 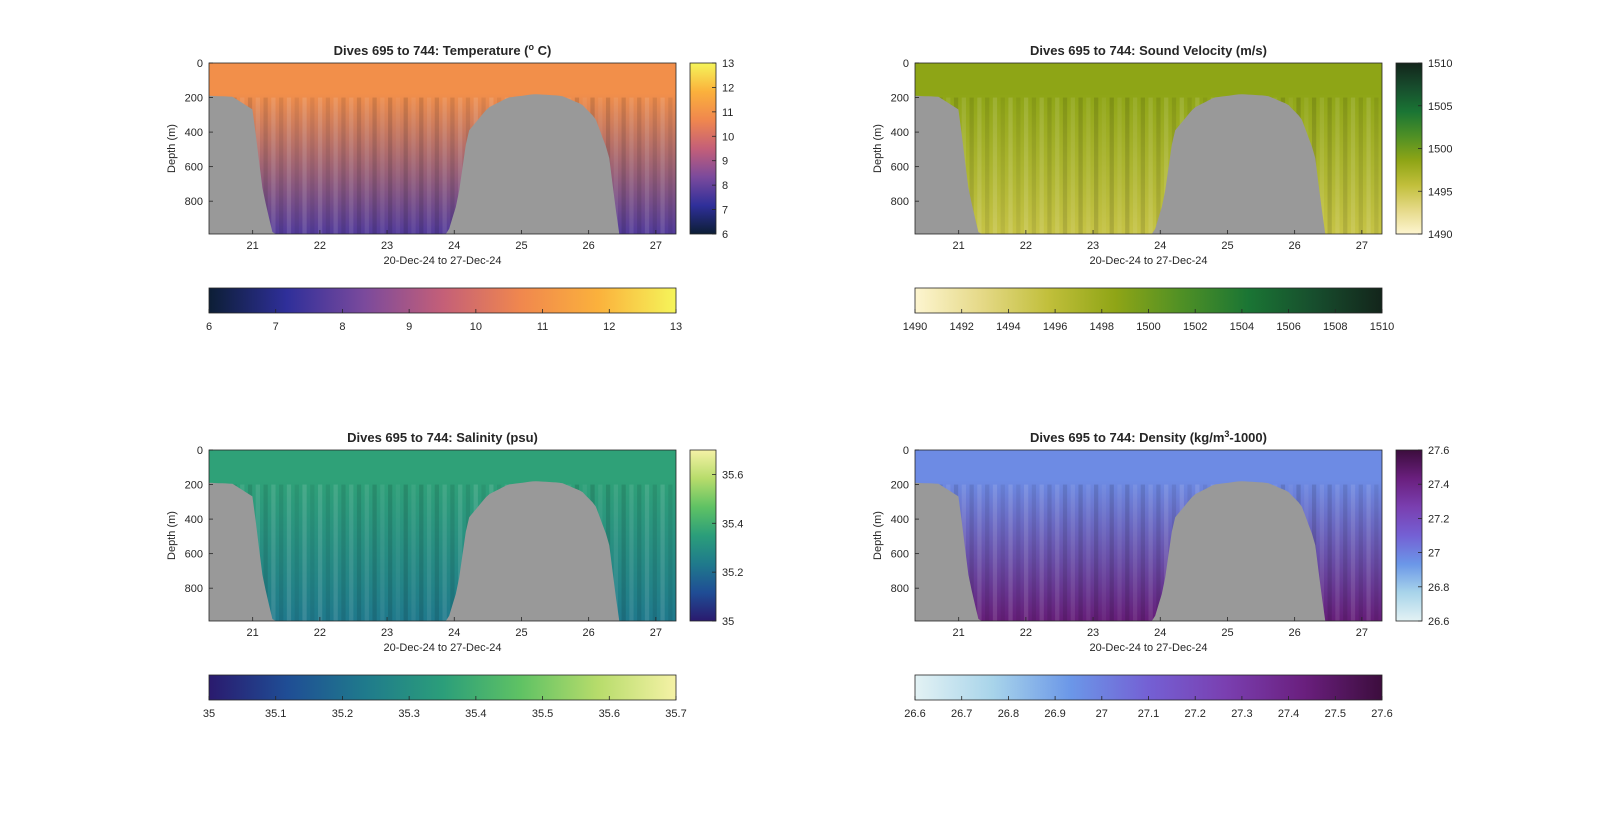 I want to click on colorbar-horizontal-tick-label: 13, so click(x=676, y=327).